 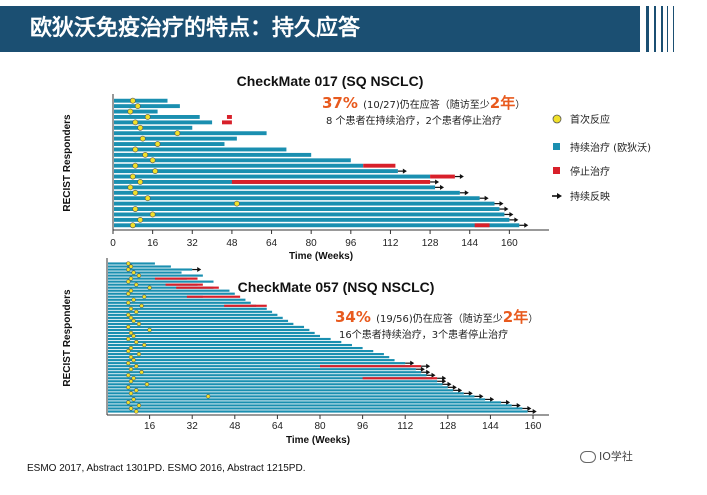 What do you see at coordinates (320, 426) in the screenshot?
I see `x-tick-label: 80` at bounding box center [320, 426].